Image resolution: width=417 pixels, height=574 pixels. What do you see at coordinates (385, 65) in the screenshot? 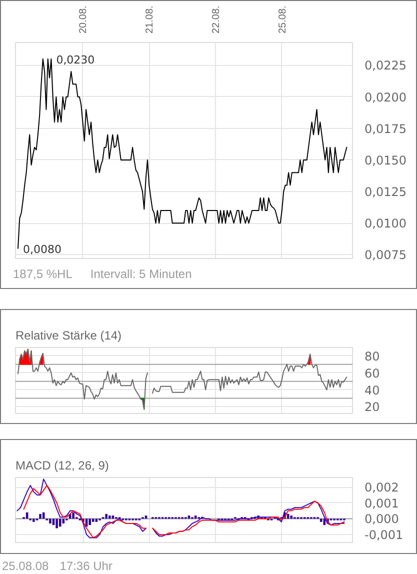
I see `y-tick-label: 0,0225` at bounding box center [385, 65].